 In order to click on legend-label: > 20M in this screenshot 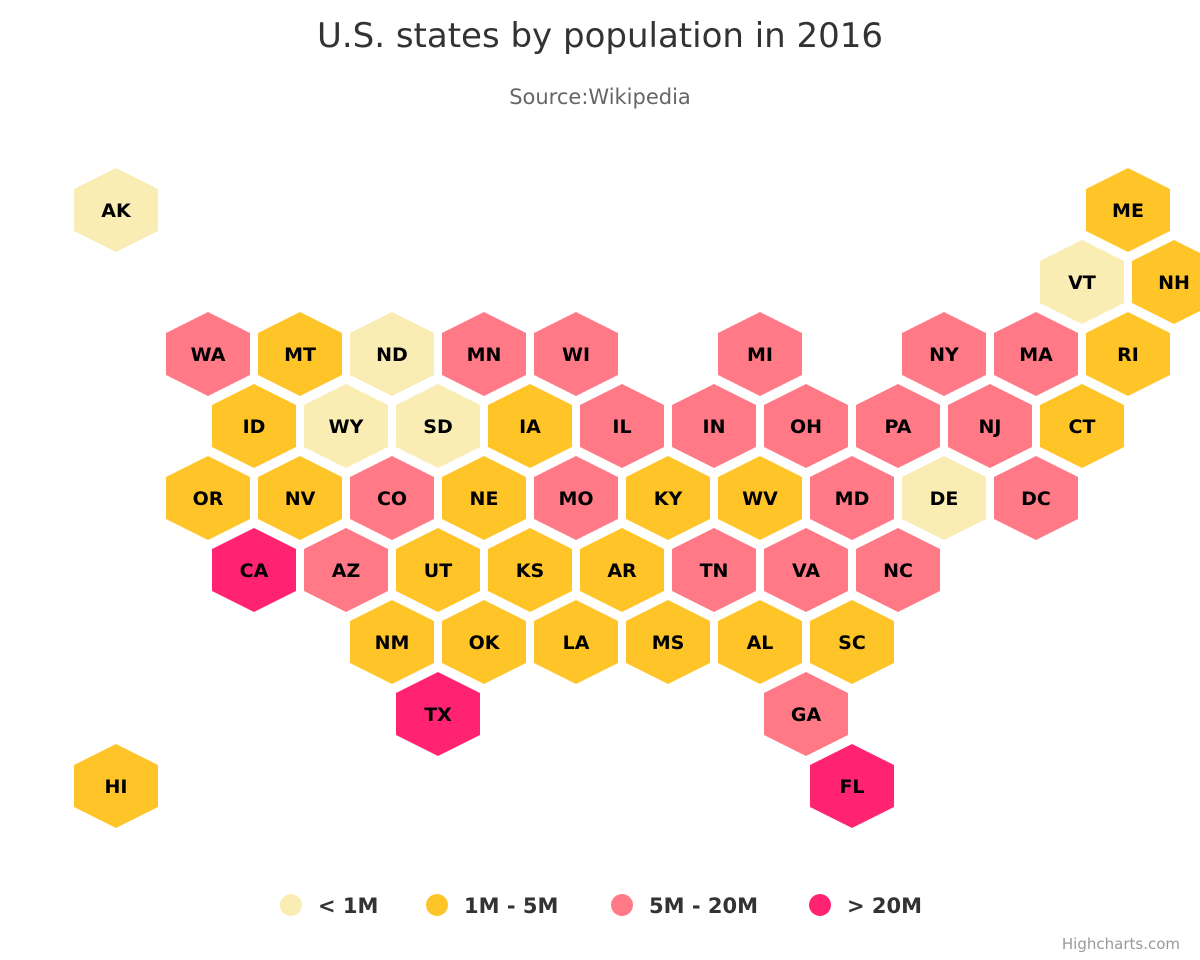, I will do `click(884, 906)`.